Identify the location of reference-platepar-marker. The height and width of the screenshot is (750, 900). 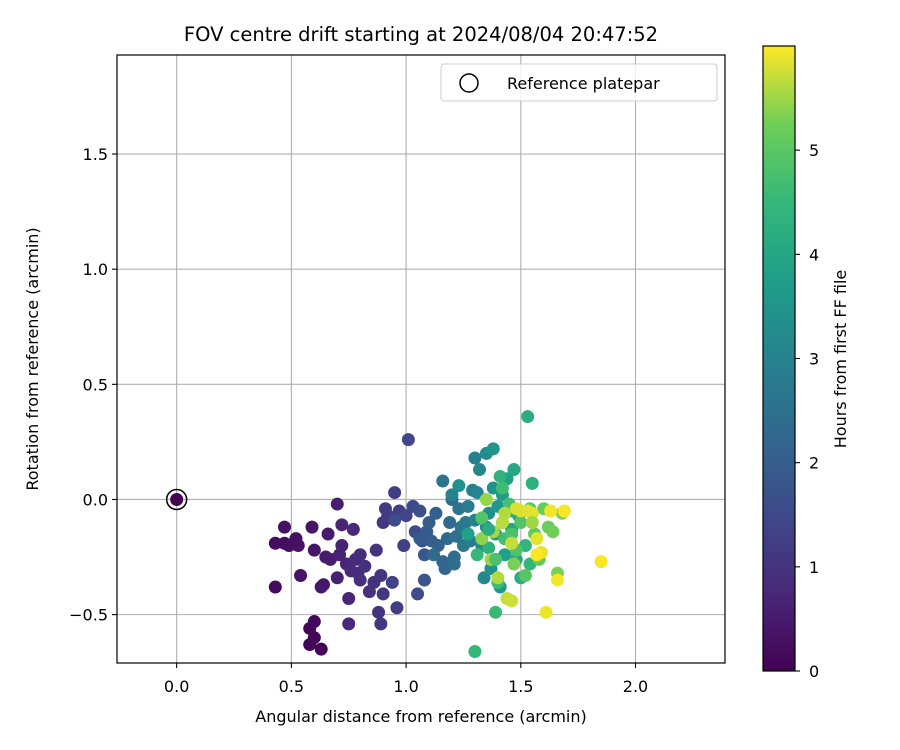
(176, 499).